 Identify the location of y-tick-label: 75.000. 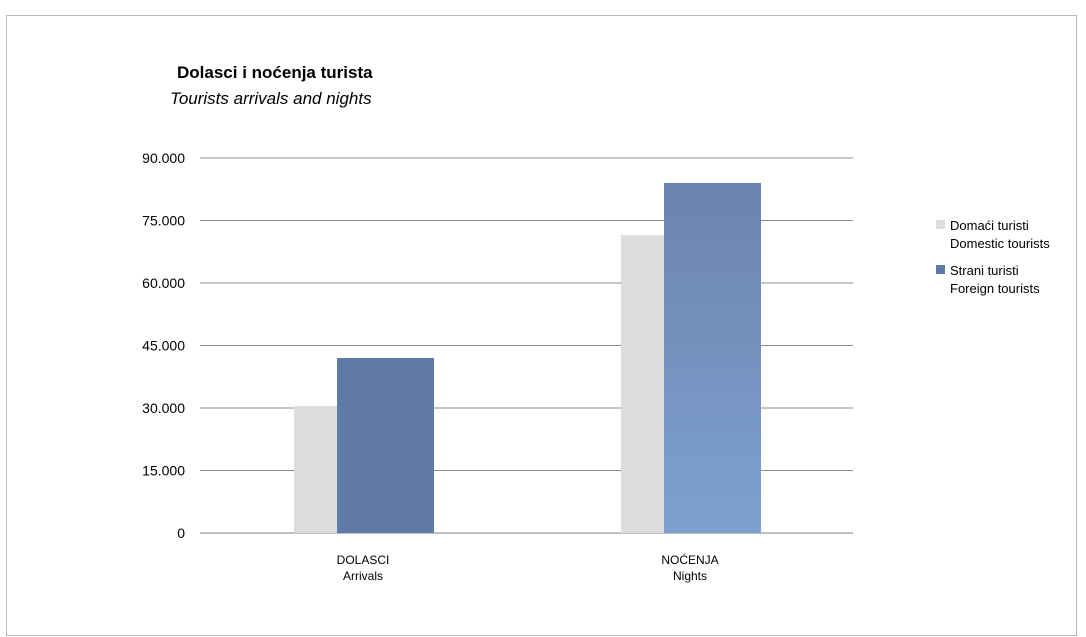
(163, 221).